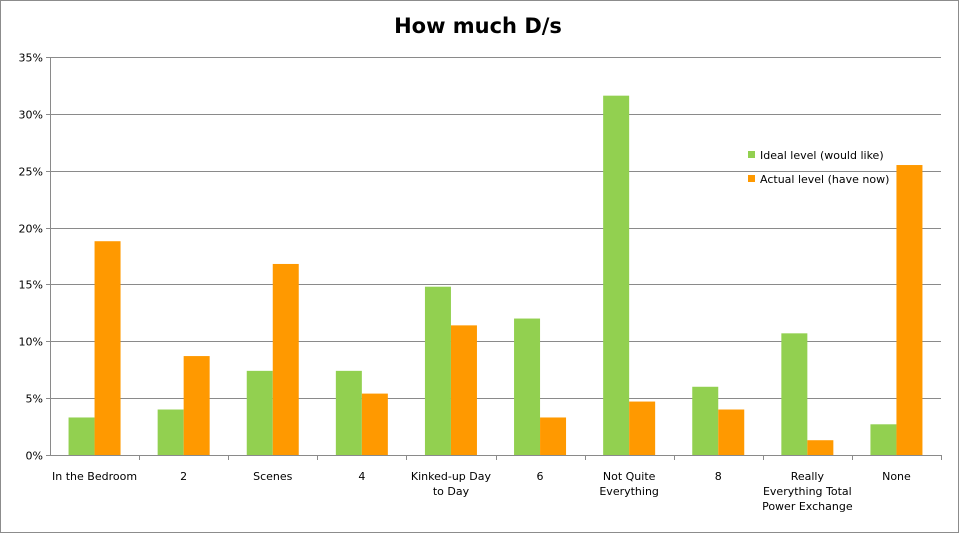 This screenshot has width=959, height=533. Describe the element at coordinates (451, 491) in the screenshot. I see `x-tick-label: to Day` at that location.